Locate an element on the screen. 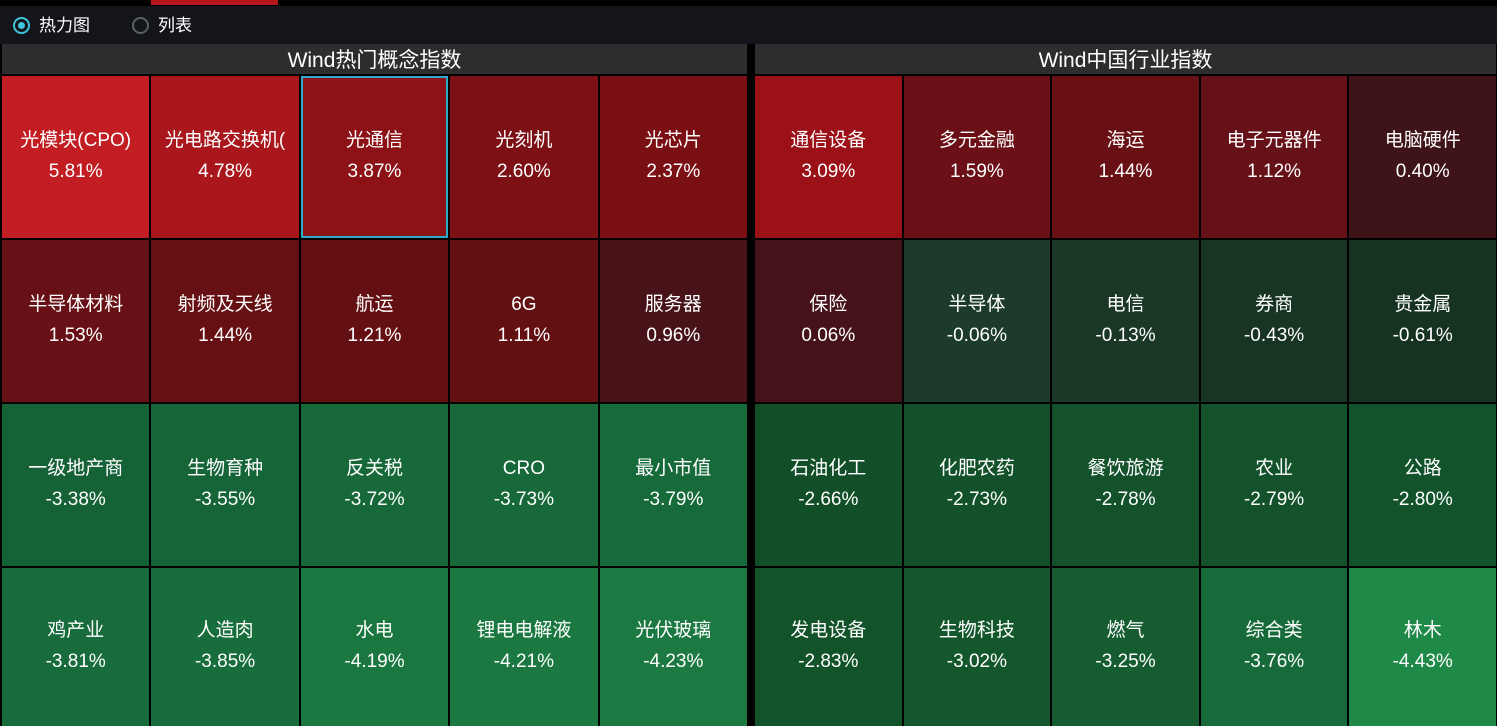  tile-value: -4.19% is located at coordinates (374, 661).